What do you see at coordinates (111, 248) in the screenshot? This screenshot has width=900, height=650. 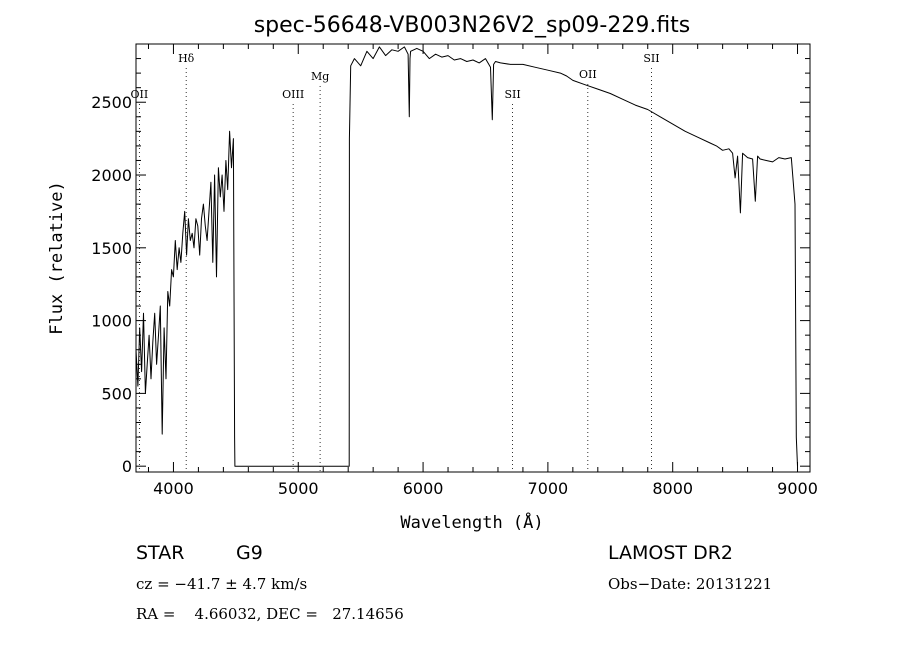 I see `y-tick-label: 1500` at bounding box center [111, 248].